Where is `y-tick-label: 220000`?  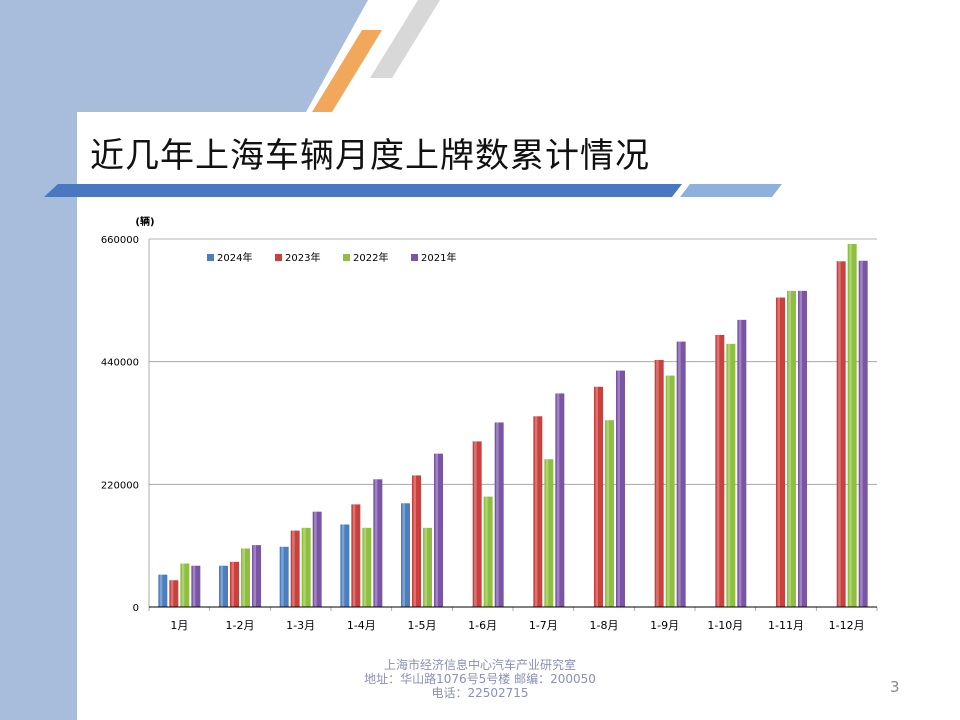 y-tick-label: 220000 is located at coordinates (120, 485).